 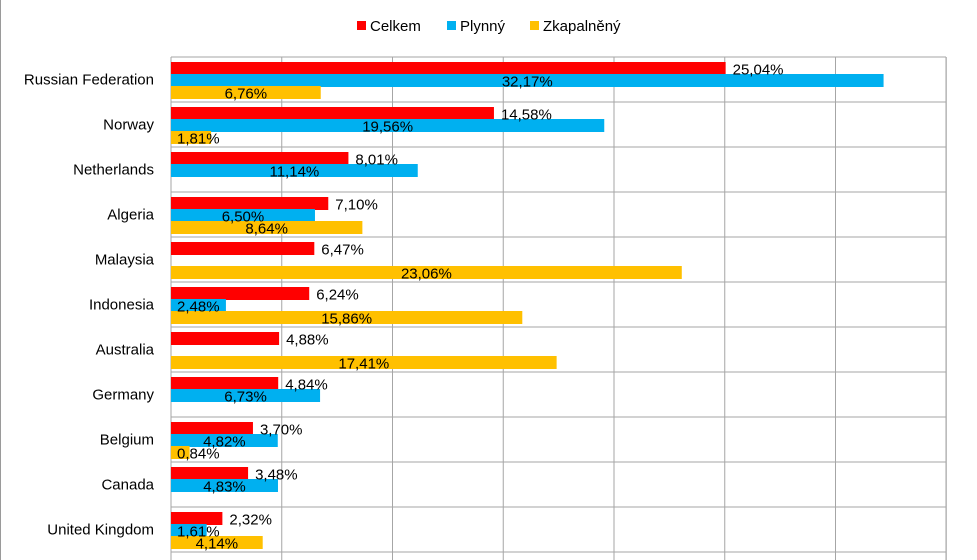 I want to click on data-label: 4,82%, so click(x=224, y=442).